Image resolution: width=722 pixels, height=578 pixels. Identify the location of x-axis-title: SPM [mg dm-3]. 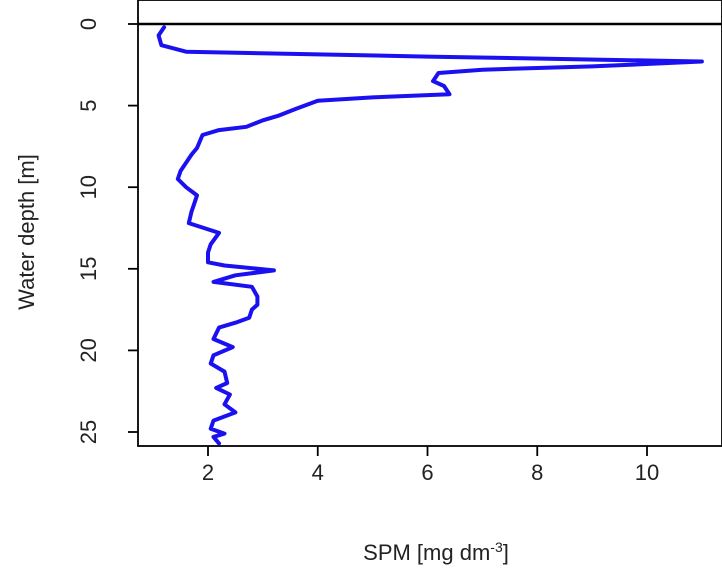
(436, 552).